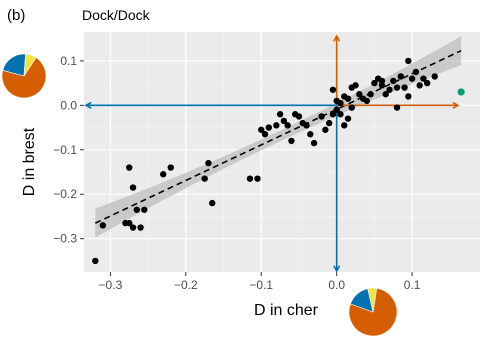  What do you see at coordinates (286, 310) in the screenshot?
I see `x-axis-label: D in cher` at bounding box center [286, 310].